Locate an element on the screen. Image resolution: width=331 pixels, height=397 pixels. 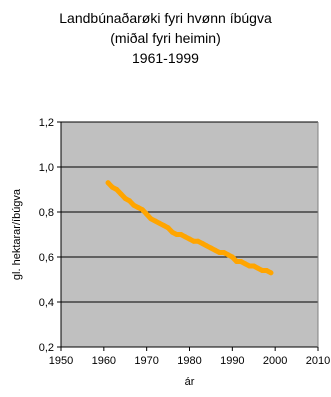
x-tick-label: 1970 is located at coordinates (146, 361).